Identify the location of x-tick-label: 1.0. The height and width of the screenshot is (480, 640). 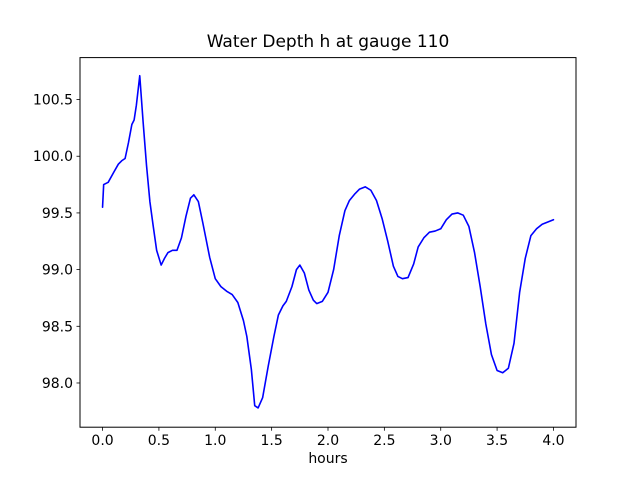
(215, 441).